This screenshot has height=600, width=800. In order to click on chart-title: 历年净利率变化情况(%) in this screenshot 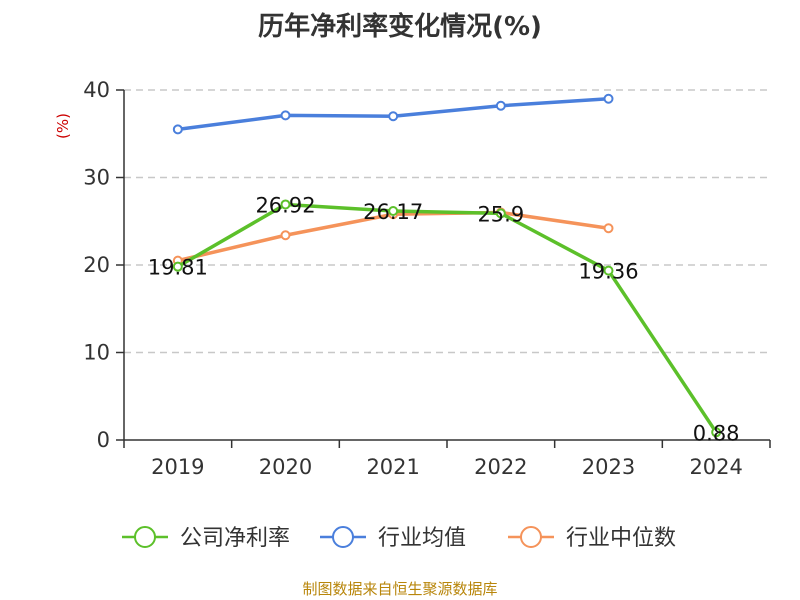, I will do `click(400, 27)`.